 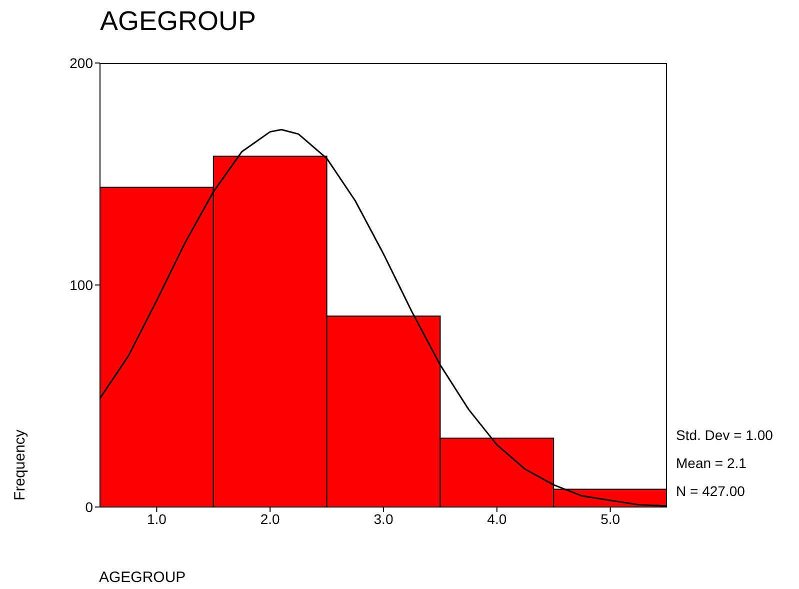 I want to click on x-axis-title: AGEGROUP, so click(x=142, y=577).